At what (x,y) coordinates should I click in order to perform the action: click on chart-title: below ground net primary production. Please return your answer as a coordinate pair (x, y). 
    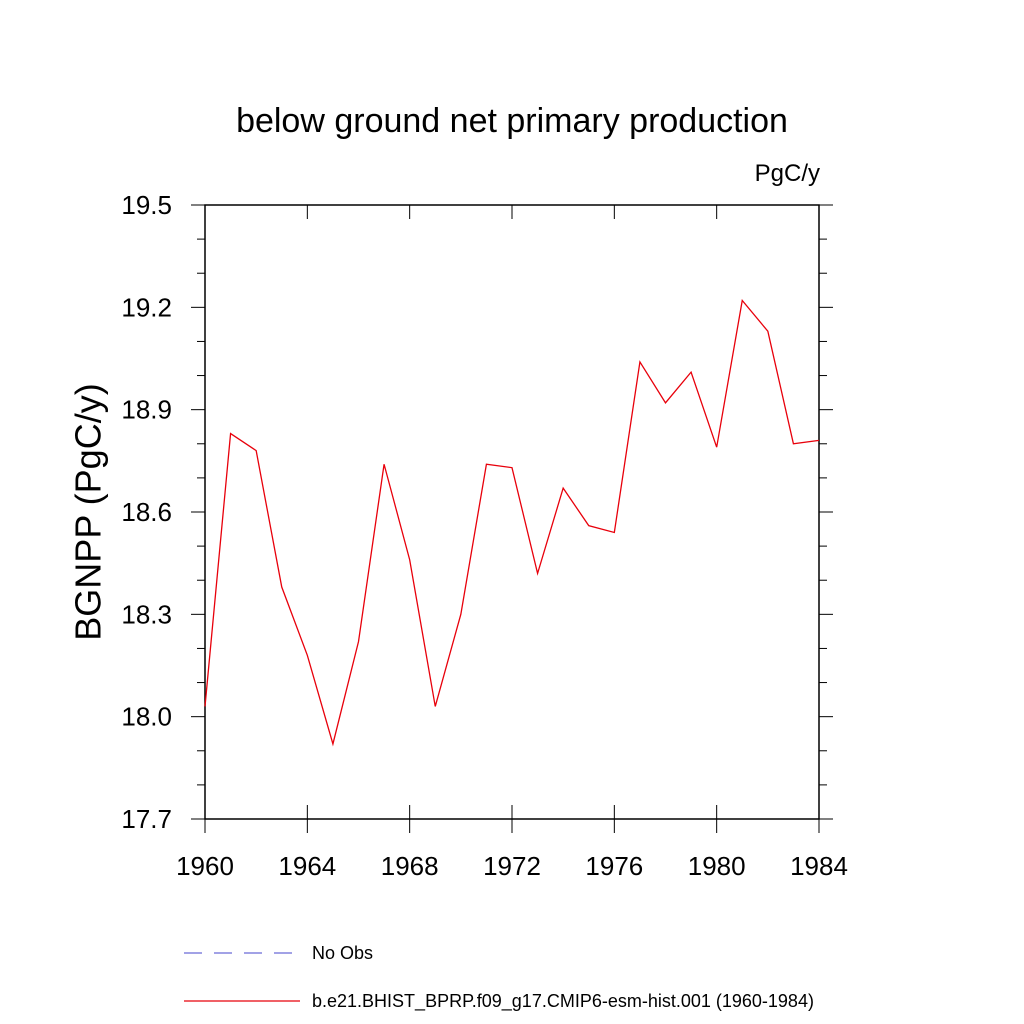
    Looking at the image, I should click on (512, 121).